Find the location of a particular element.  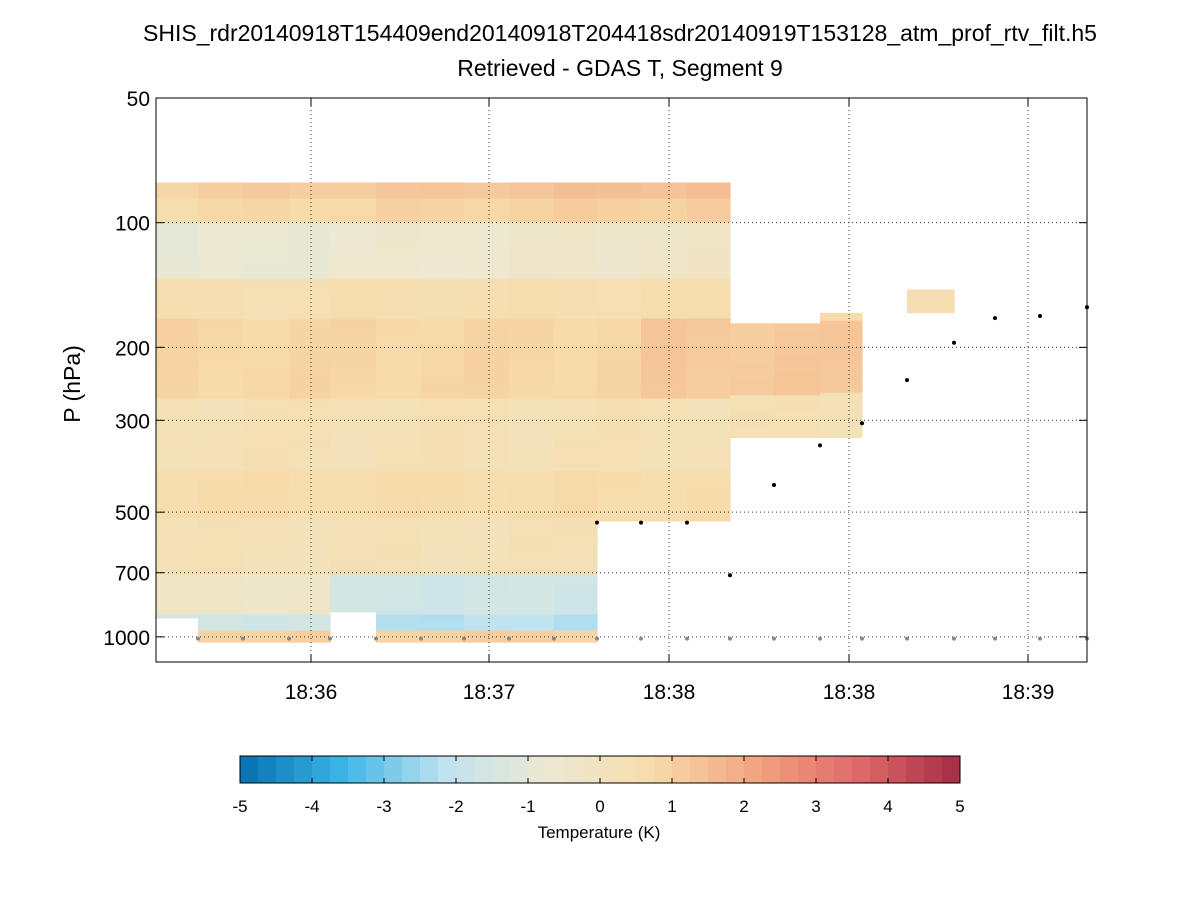

surface-marker is located at coordinates (820, 638).